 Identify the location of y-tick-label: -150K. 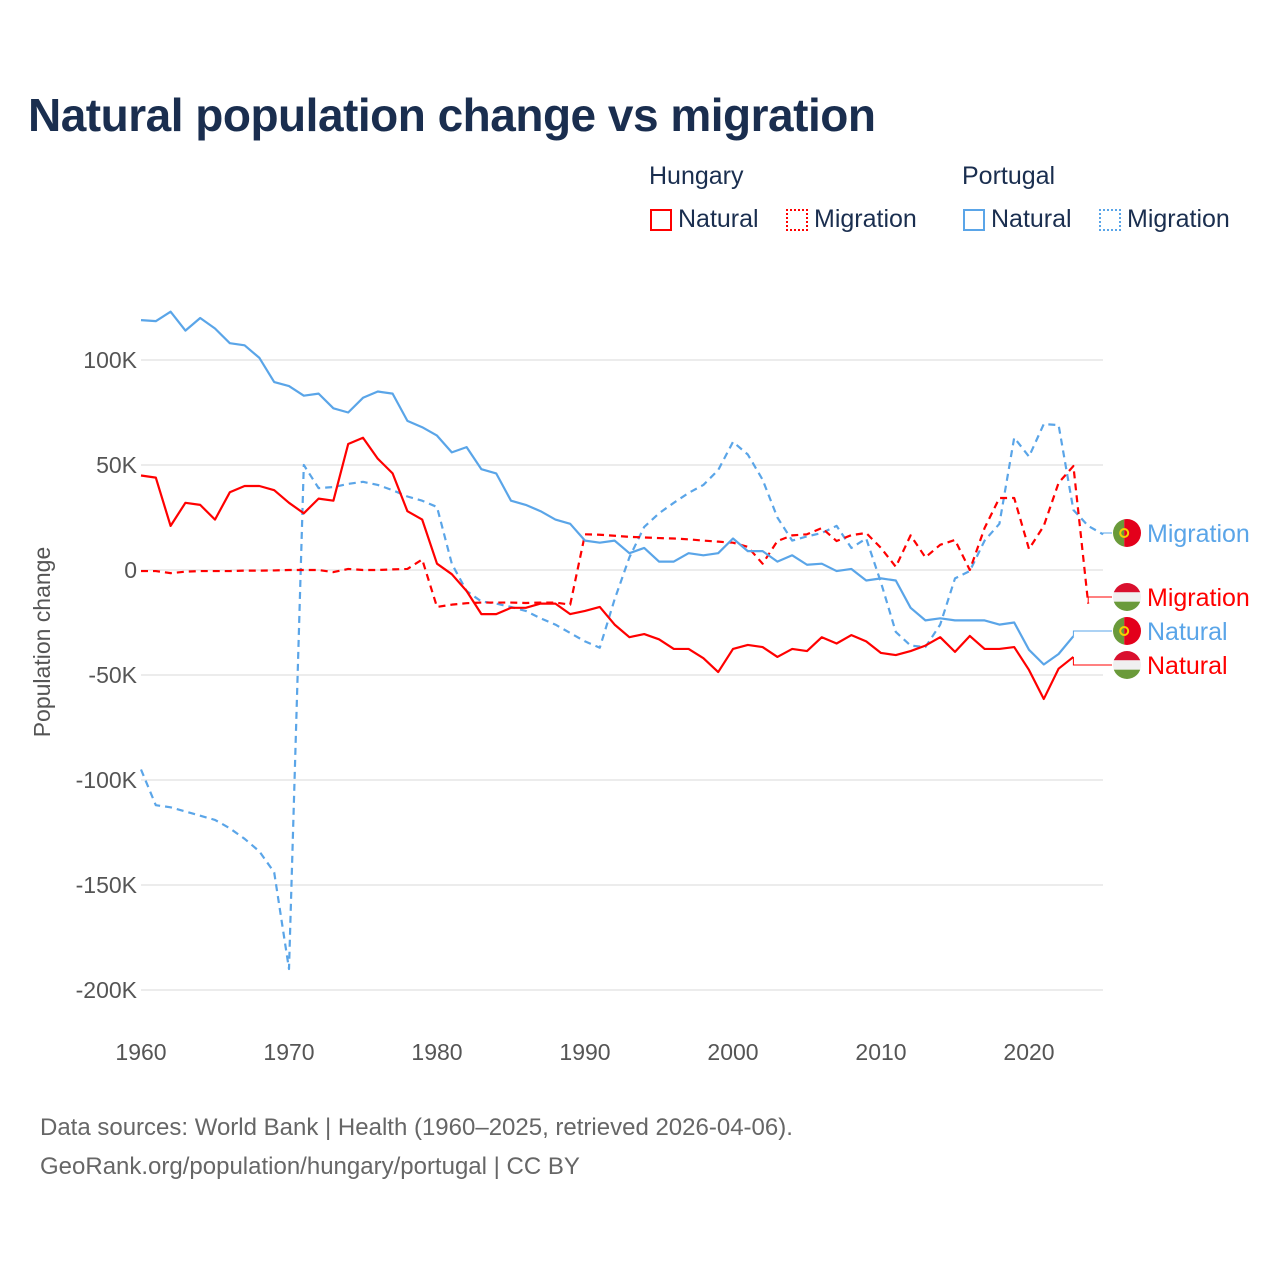
(107, 885).